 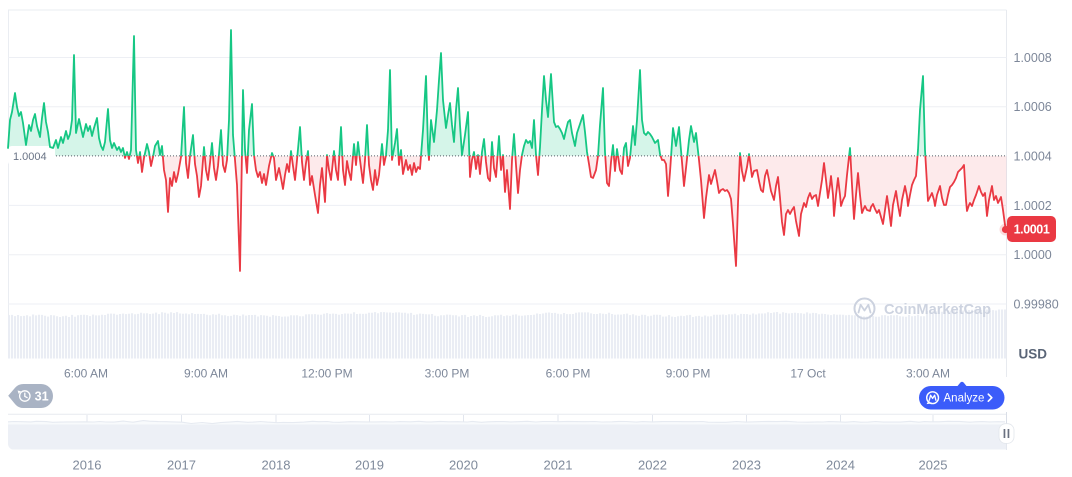 What do you see at coordinates (558, 465) in the screenshot?
I see `svg-text: 2021` at bounding box center [558, 465].